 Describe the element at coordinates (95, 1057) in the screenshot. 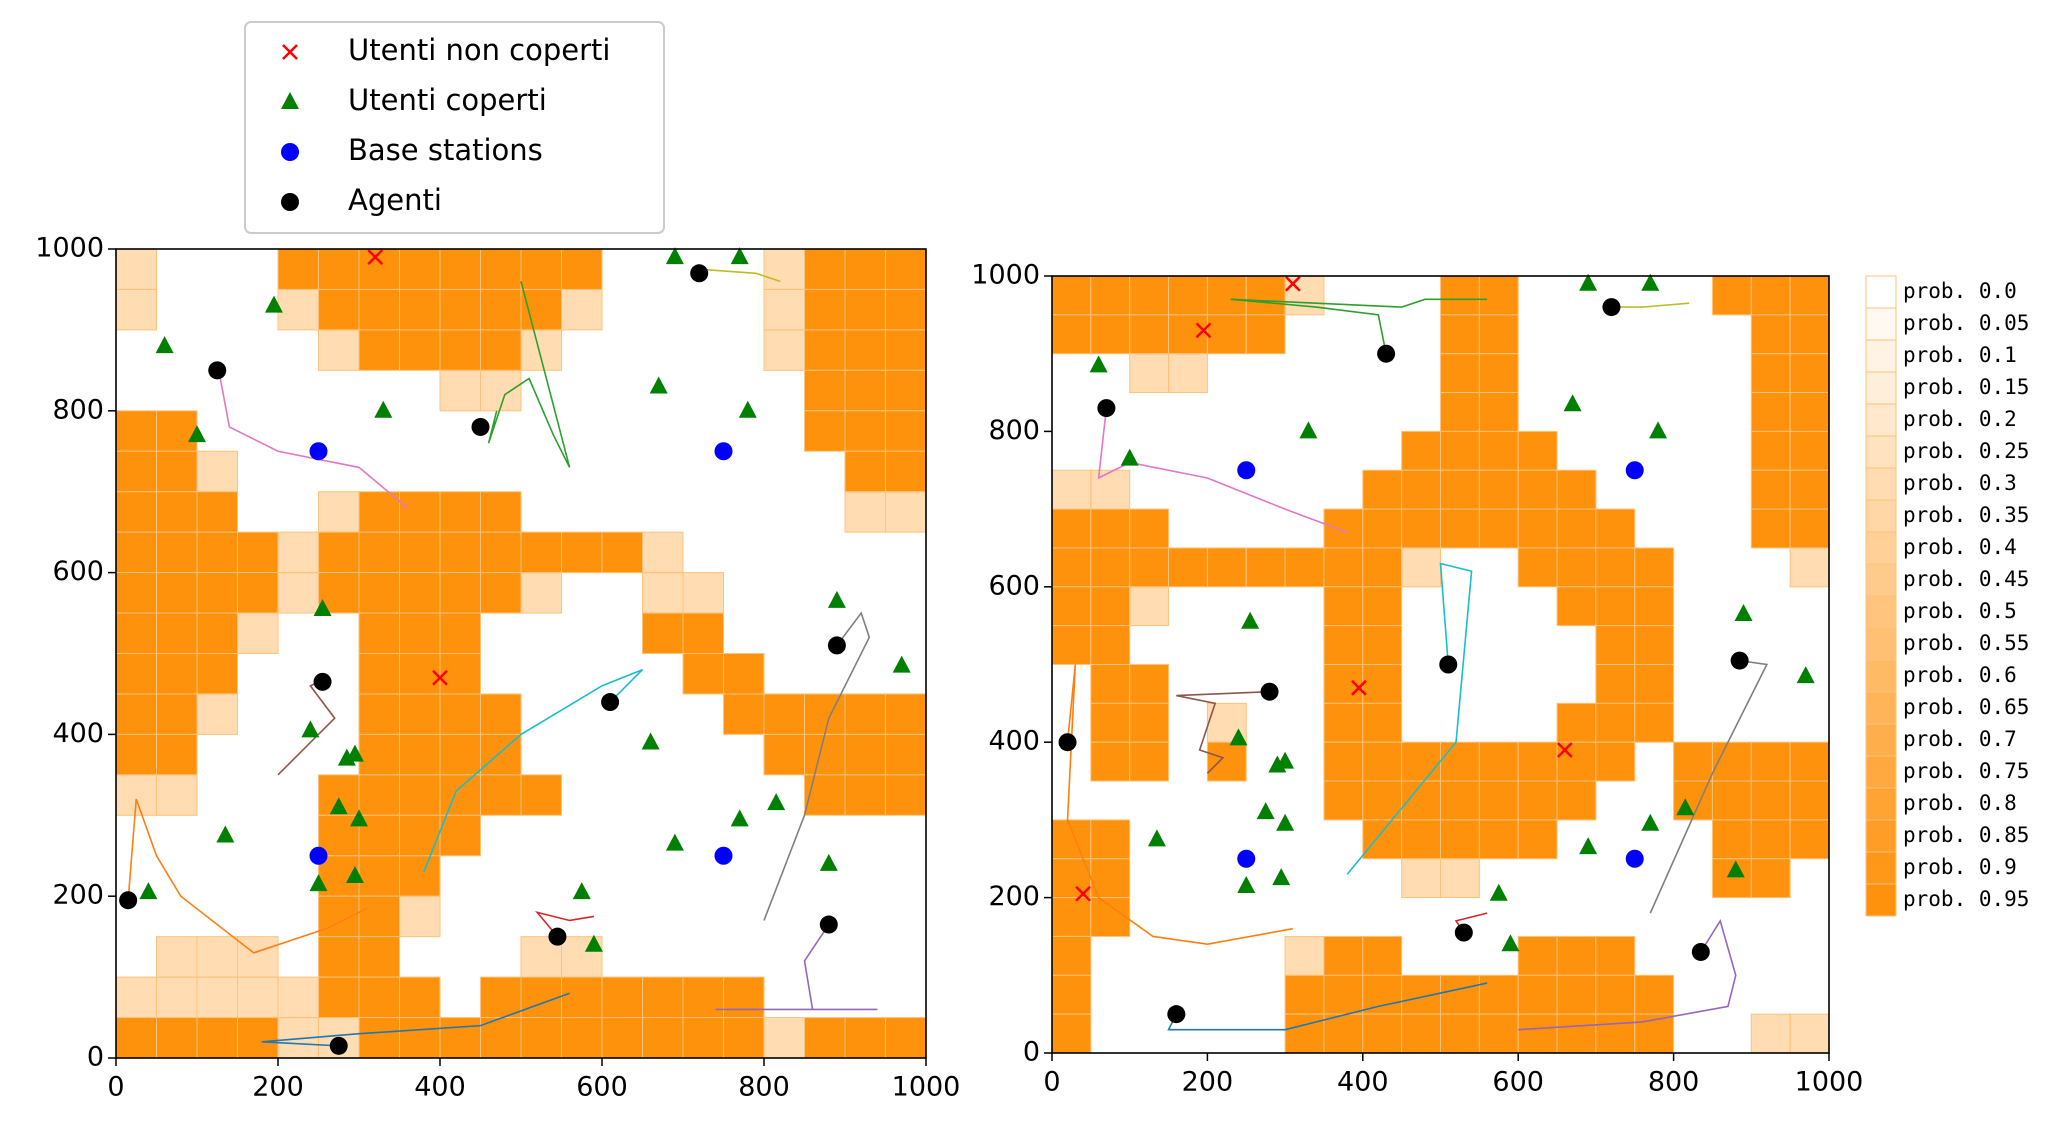

I see `y-tick-label: 0` at that location.